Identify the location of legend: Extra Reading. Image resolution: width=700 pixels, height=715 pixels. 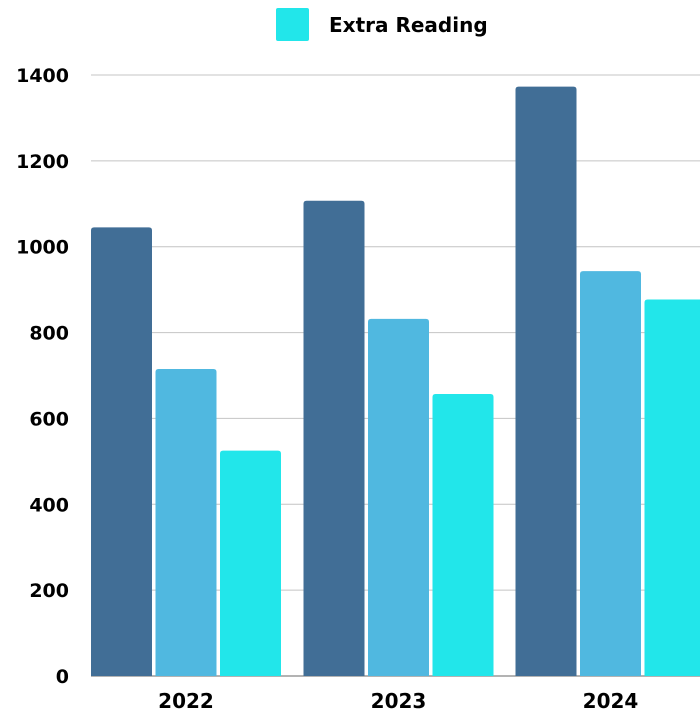
(382, 24).